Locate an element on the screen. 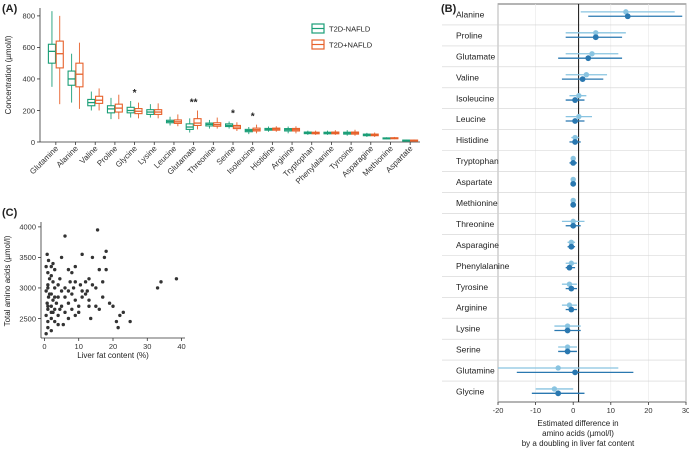  estimate-dark-threonine is located at coordinates (573, 225).